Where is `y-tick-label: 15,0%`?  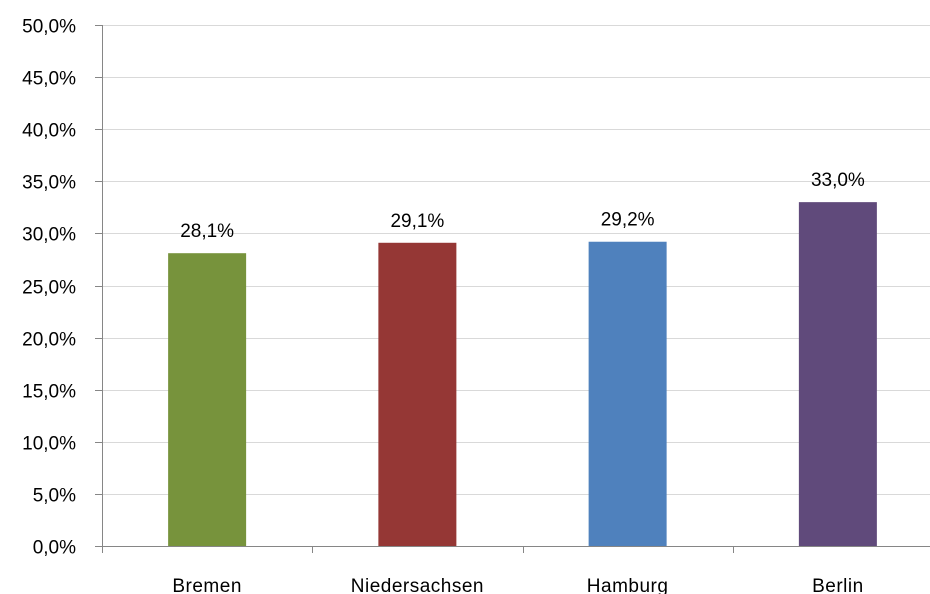 y-tick-label: 15,0% is located at coordinates (49, 392).